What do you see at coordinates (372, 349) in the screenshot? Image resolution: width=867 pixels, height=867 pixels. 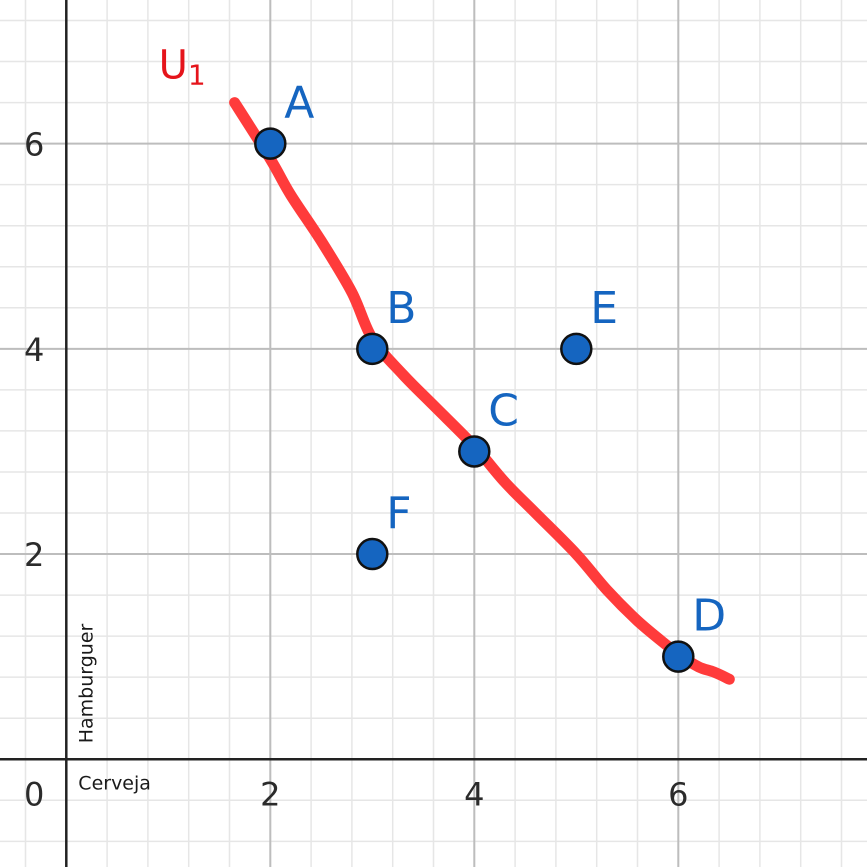 I see `point-b` at bounding box center [372, 349].